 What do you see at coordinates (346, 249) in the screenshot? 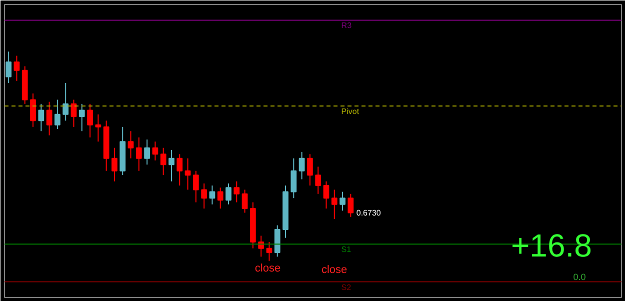
I see `ref-line-label: S1` at bounding box center [346, 249].